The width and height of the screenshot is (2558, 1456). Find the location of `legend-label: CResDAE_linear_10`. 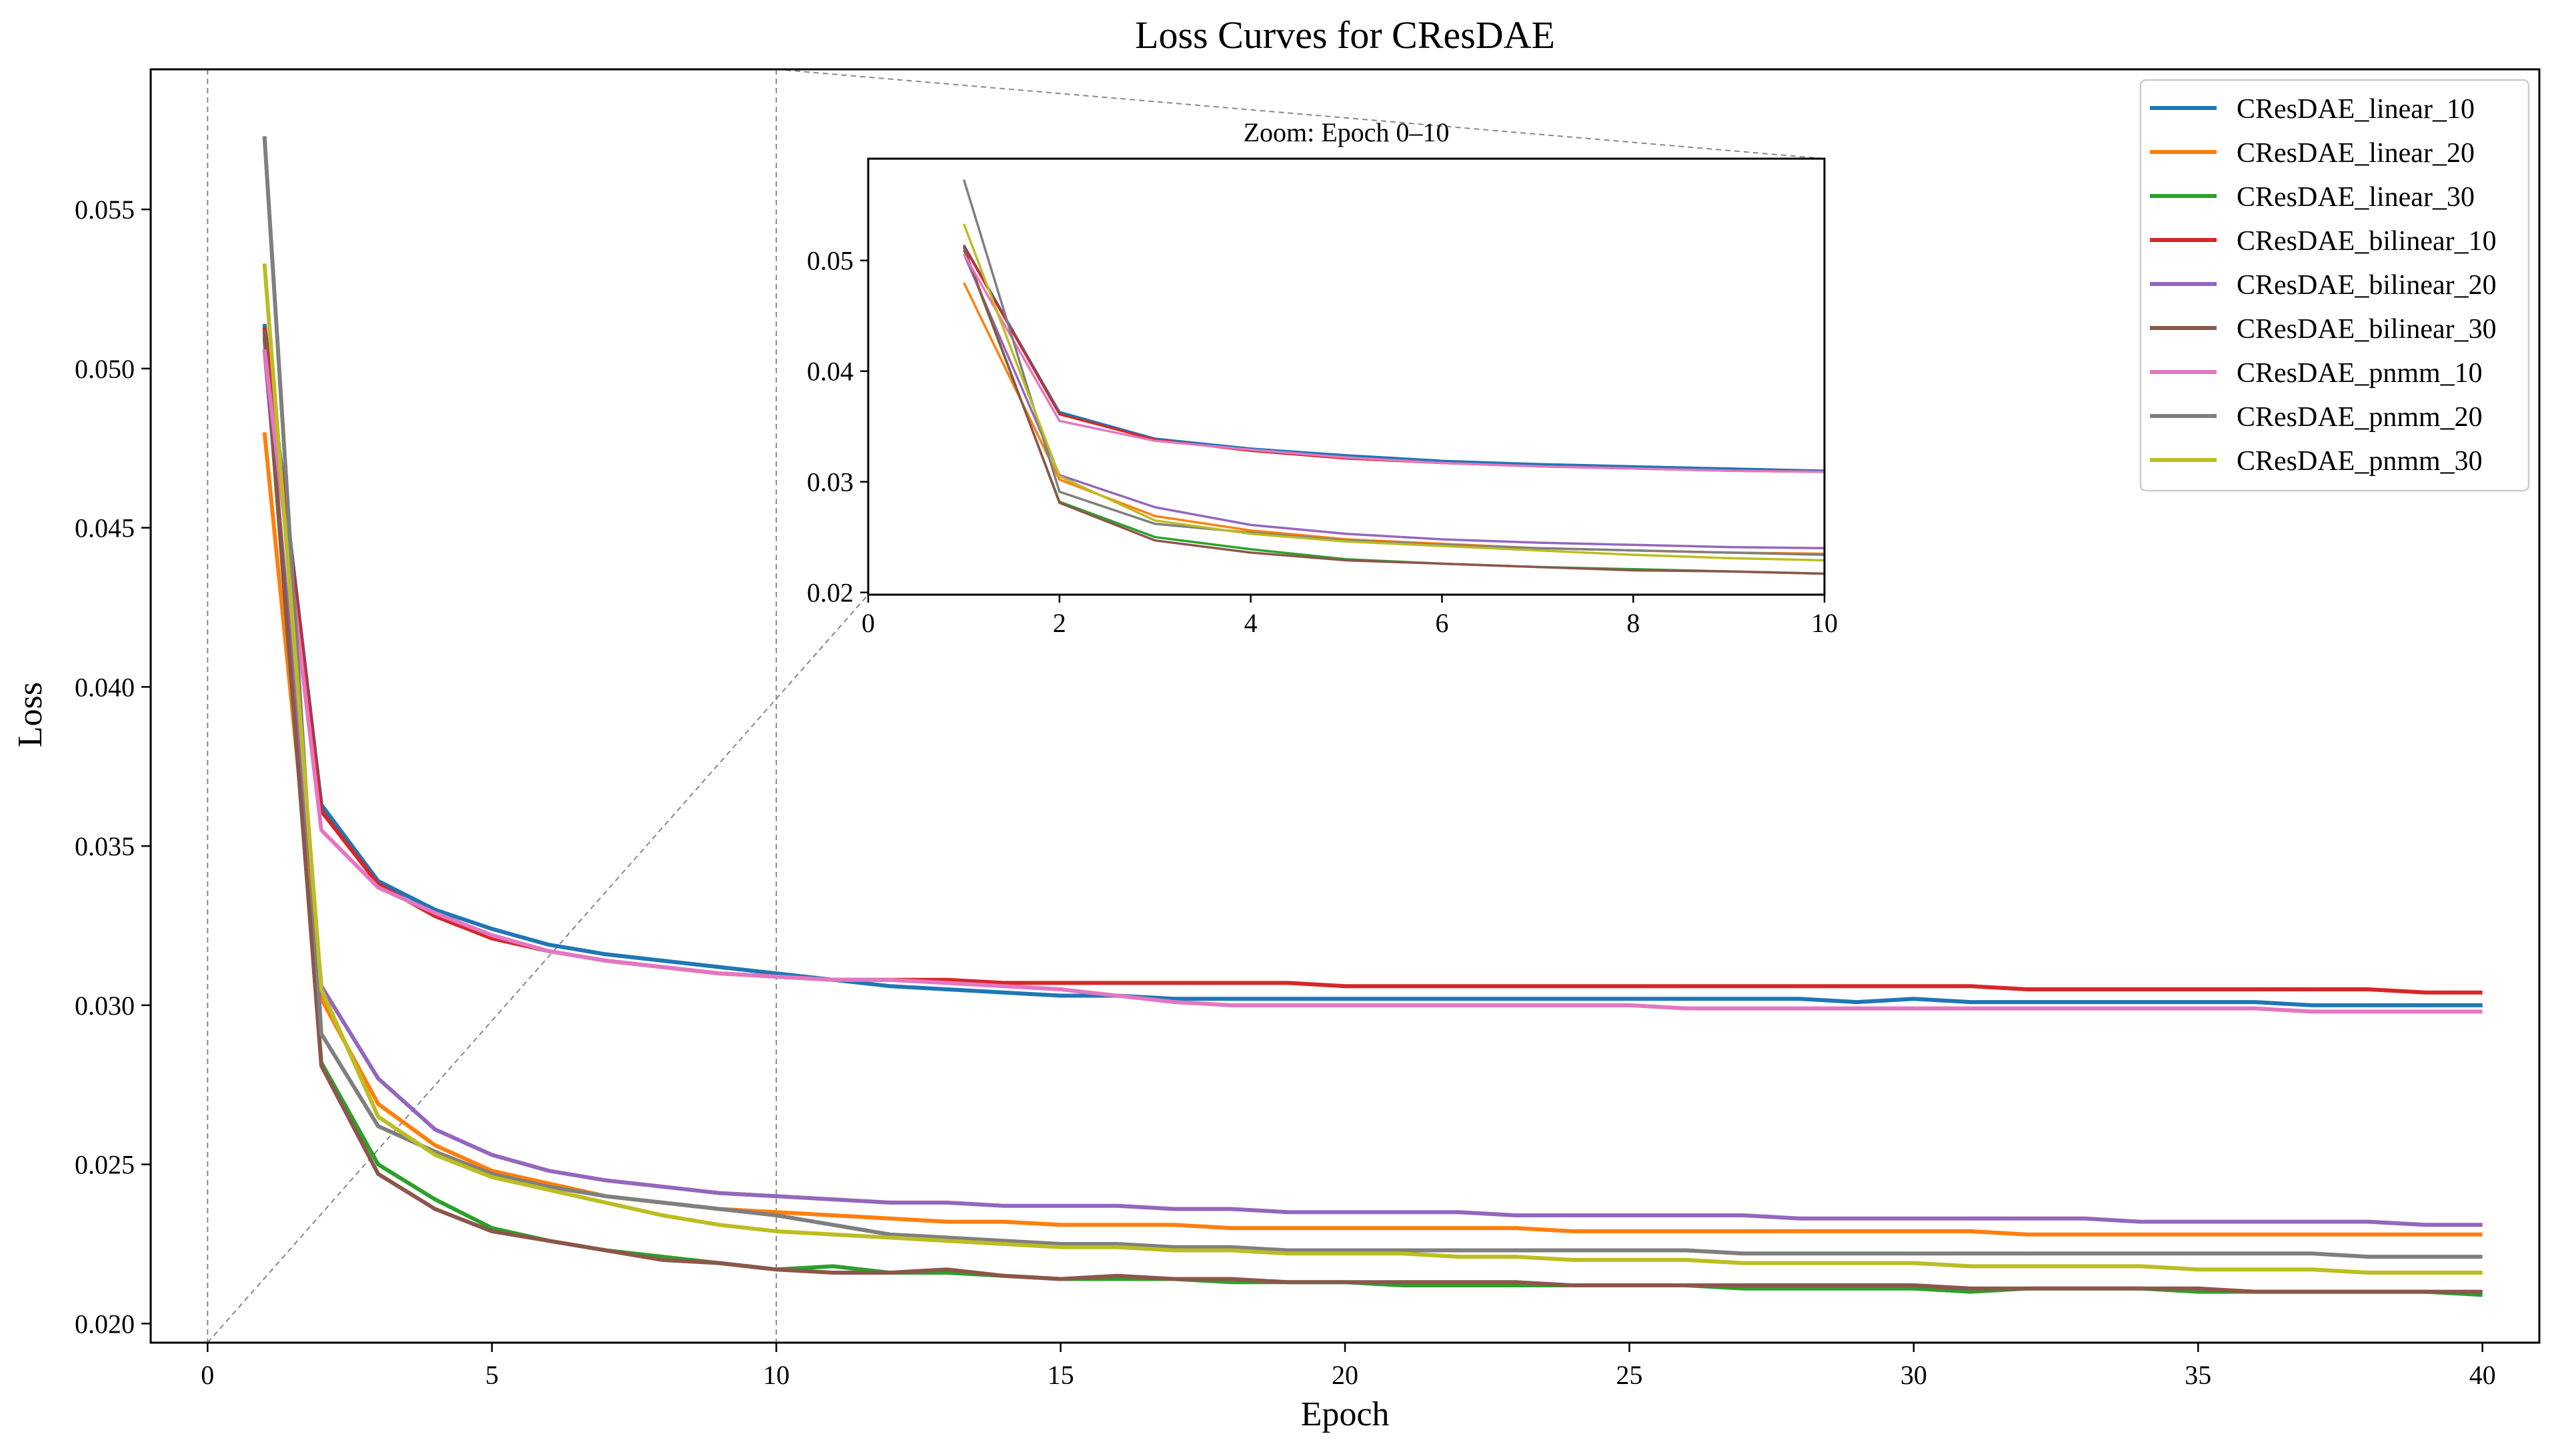

legend-label: CResDAE_linear_10 is located at coordinates (2356, 109).